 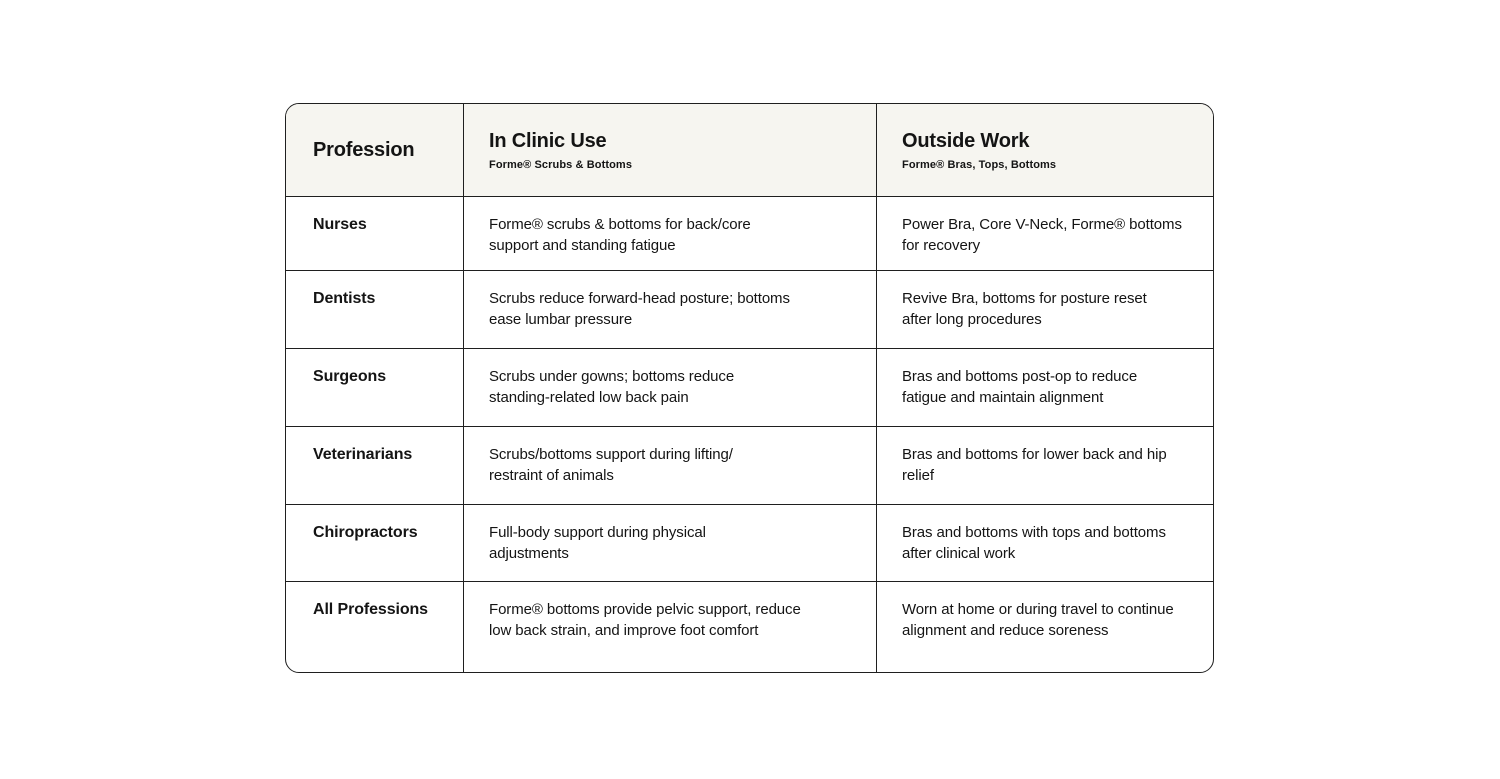 What do you see at coordinates (669, 150) in the screenshot?
I see `header-cell-in-clinic-use: In Clinic Use Forme® Scrubs & Bottoms` at bounding box center [669, 150].